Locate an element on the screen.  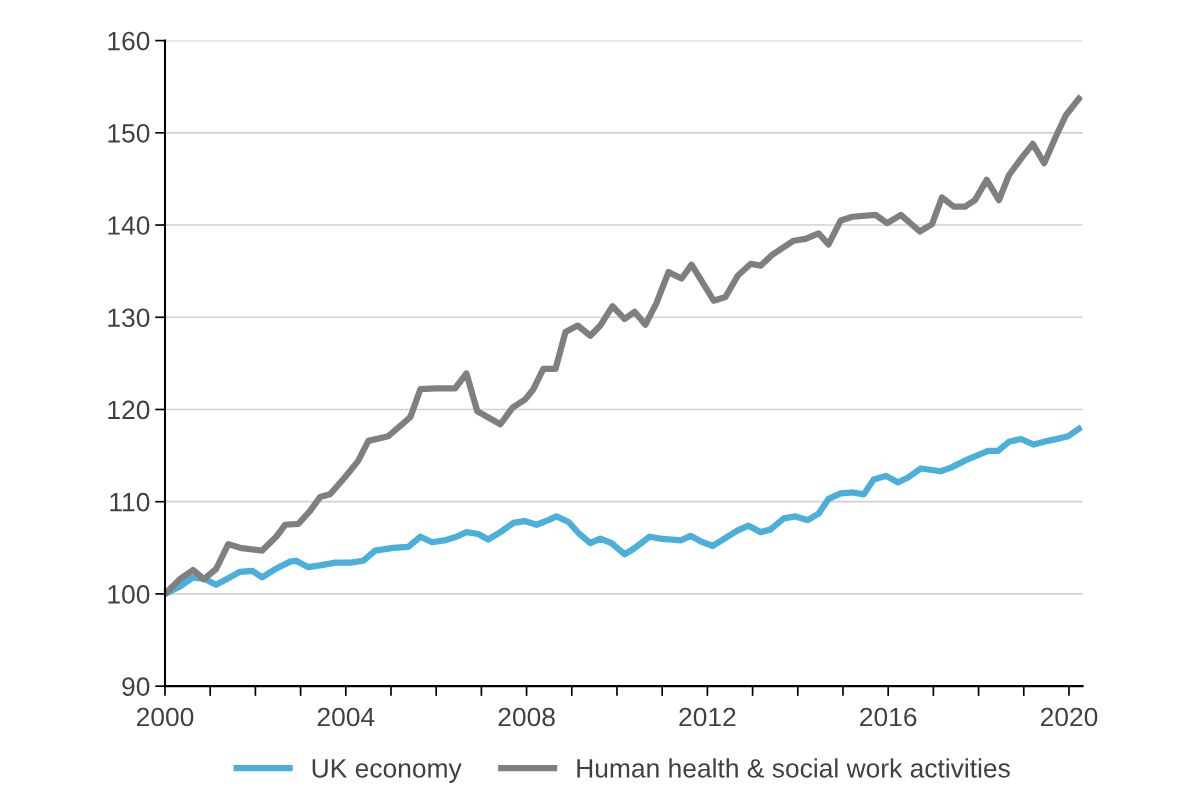
x-tick-label: 2004 is located at coordinates (346, 717).